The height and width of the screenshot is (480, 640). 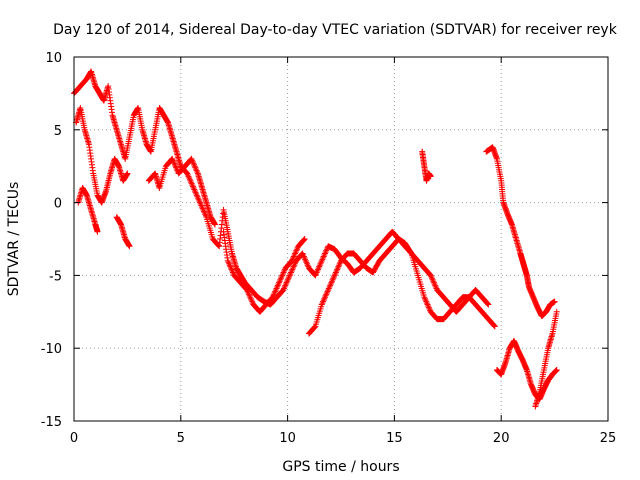 What do you see at coordinates (264, 271) in the screenshot?
I see `series-track-f` at bounding box center [264, 271].